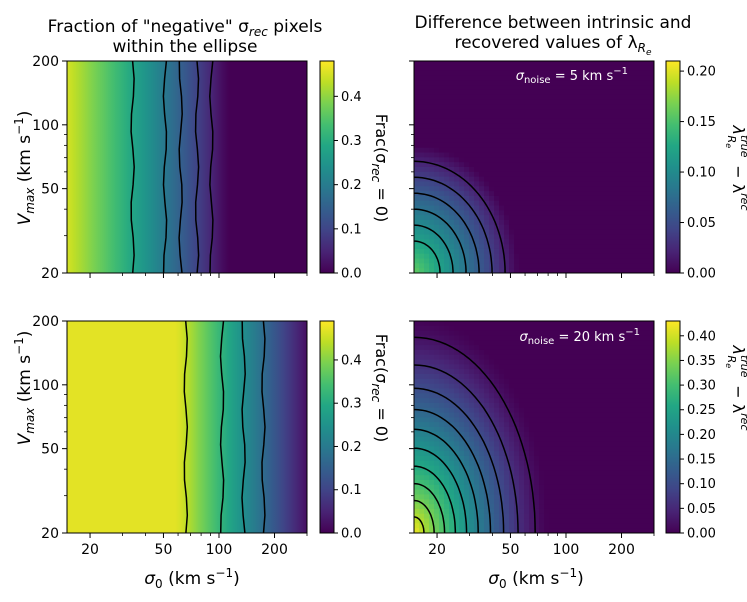 The height and width of the screenshot is (602, 747). Describe the element at coordinates (534, 167) in the screenshot. I see `axes-frame` at that location.